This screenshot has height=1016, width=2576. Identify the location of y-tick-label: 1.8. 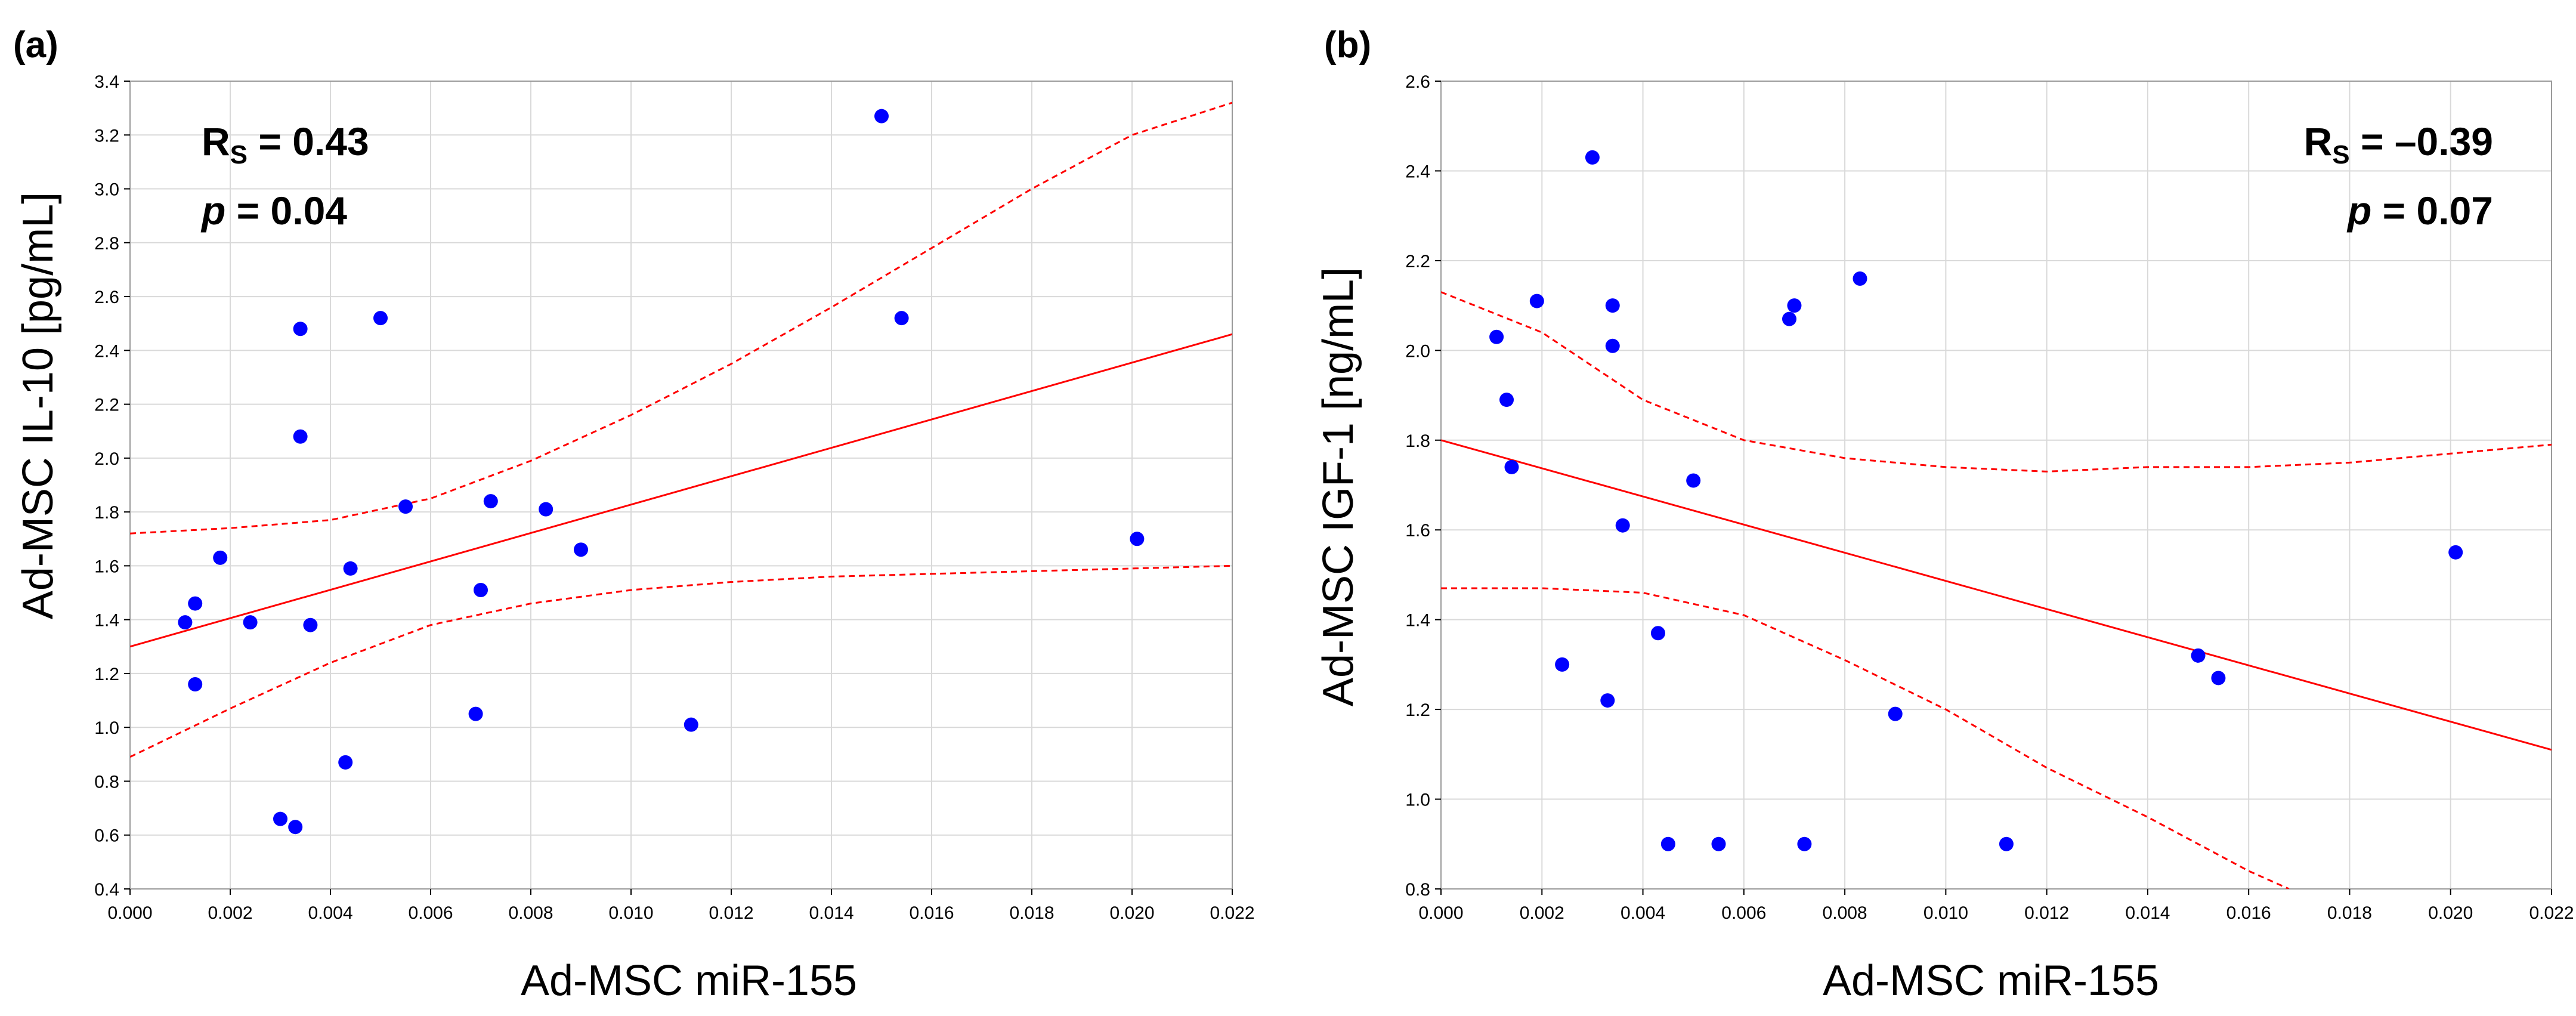
(106, 513).